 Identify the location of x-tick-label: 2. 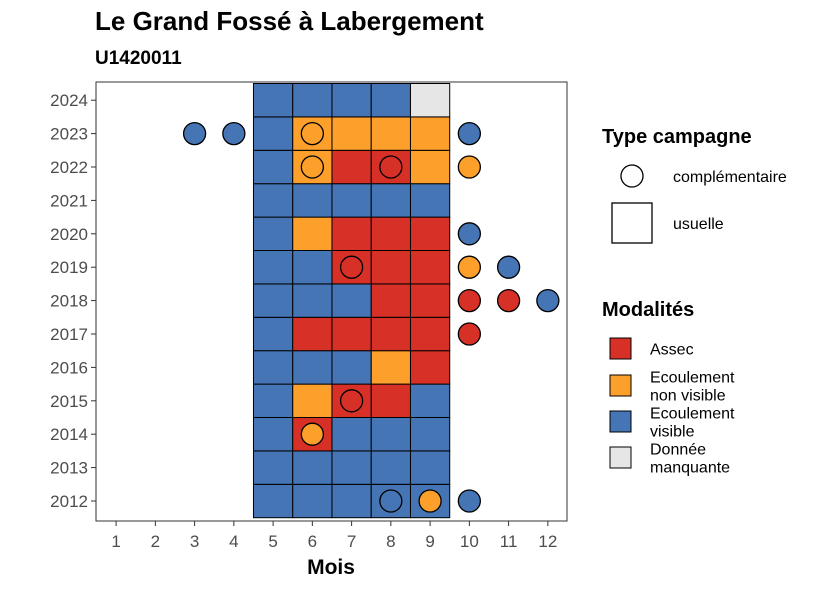
(155, 541).